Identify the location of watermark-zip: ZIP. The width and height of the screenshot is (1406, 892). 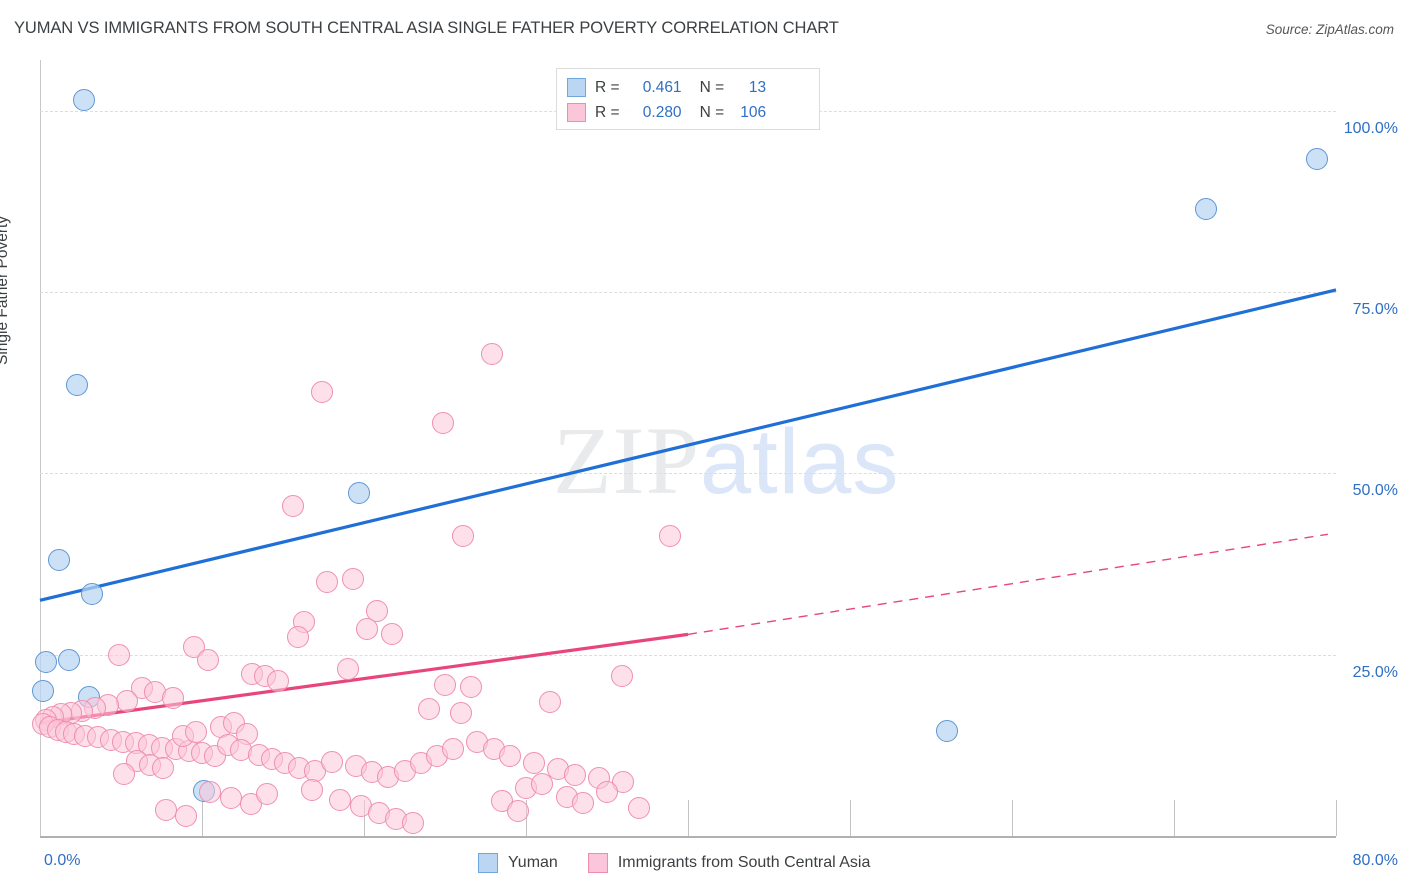
(626, 460).